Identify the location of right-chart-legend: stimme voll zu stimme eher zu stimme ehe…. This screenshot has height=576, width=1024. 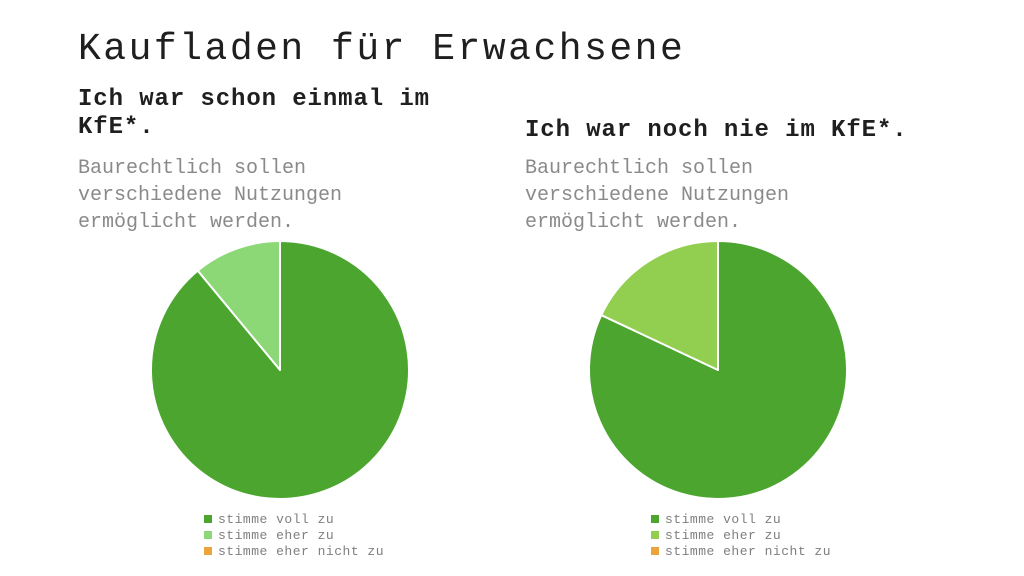
(741, 535).